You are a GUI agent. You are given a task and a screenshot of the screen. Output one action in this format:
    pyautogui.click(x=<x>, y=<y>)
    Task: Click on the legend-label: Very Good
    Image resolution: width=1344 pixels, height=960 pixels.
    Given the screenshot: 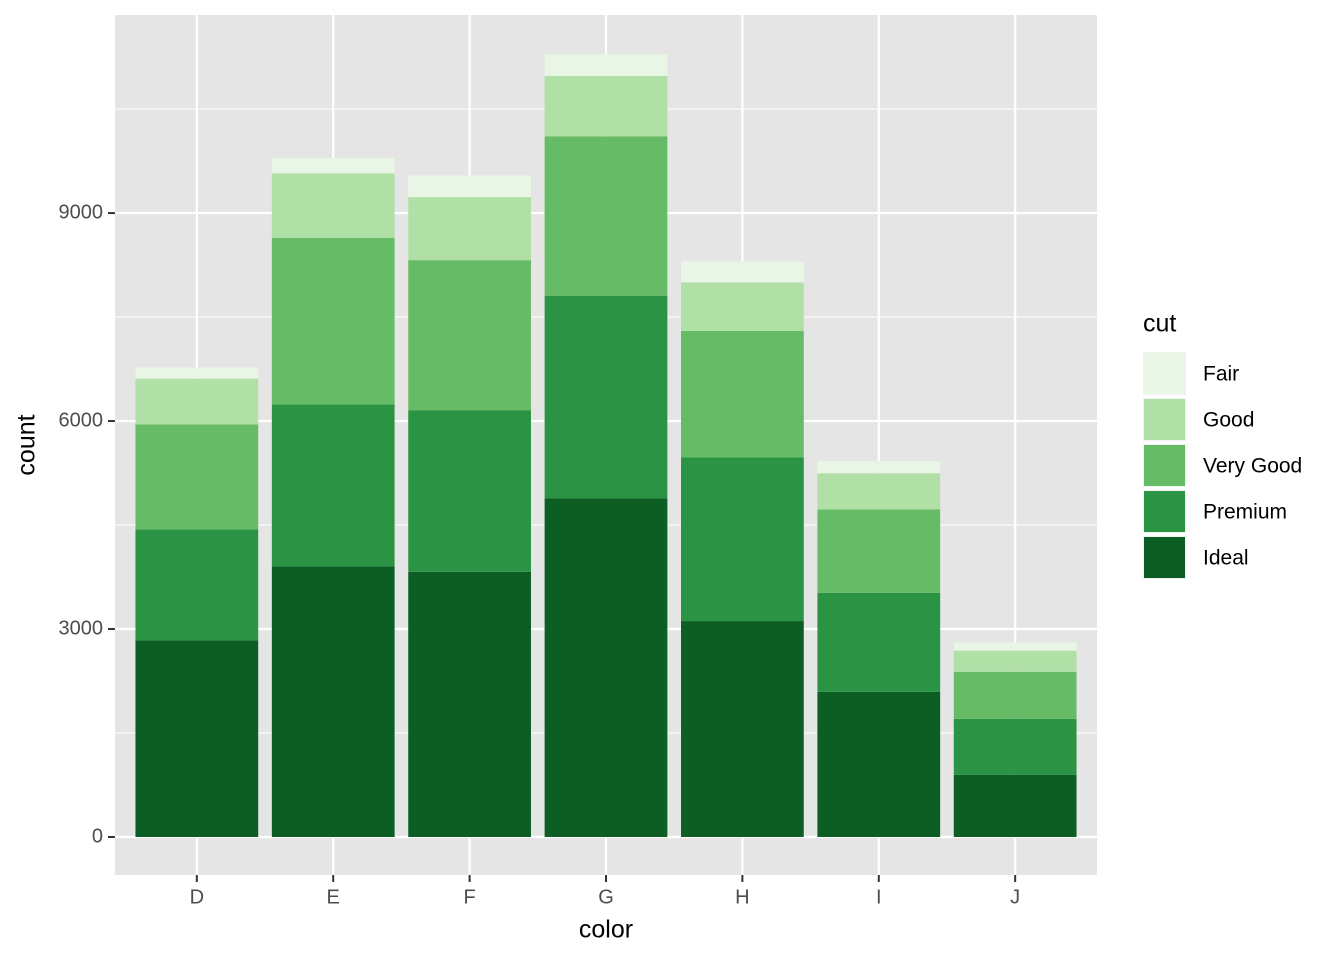 What is the action you would take?
    pyautogui.click(x=1252, y=466)
    